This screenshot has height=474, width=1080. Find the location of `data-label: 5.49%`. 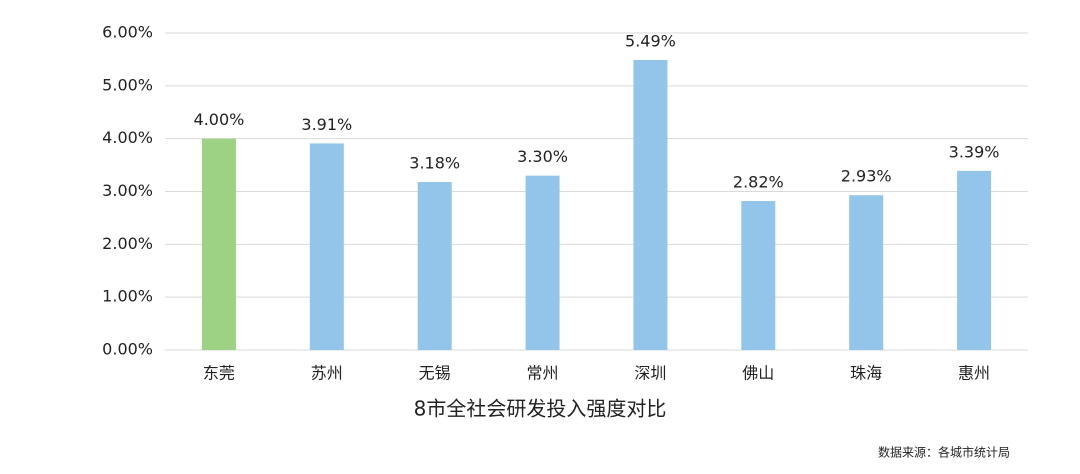

data-label: 5.49% is located at coordinates (650, 40).